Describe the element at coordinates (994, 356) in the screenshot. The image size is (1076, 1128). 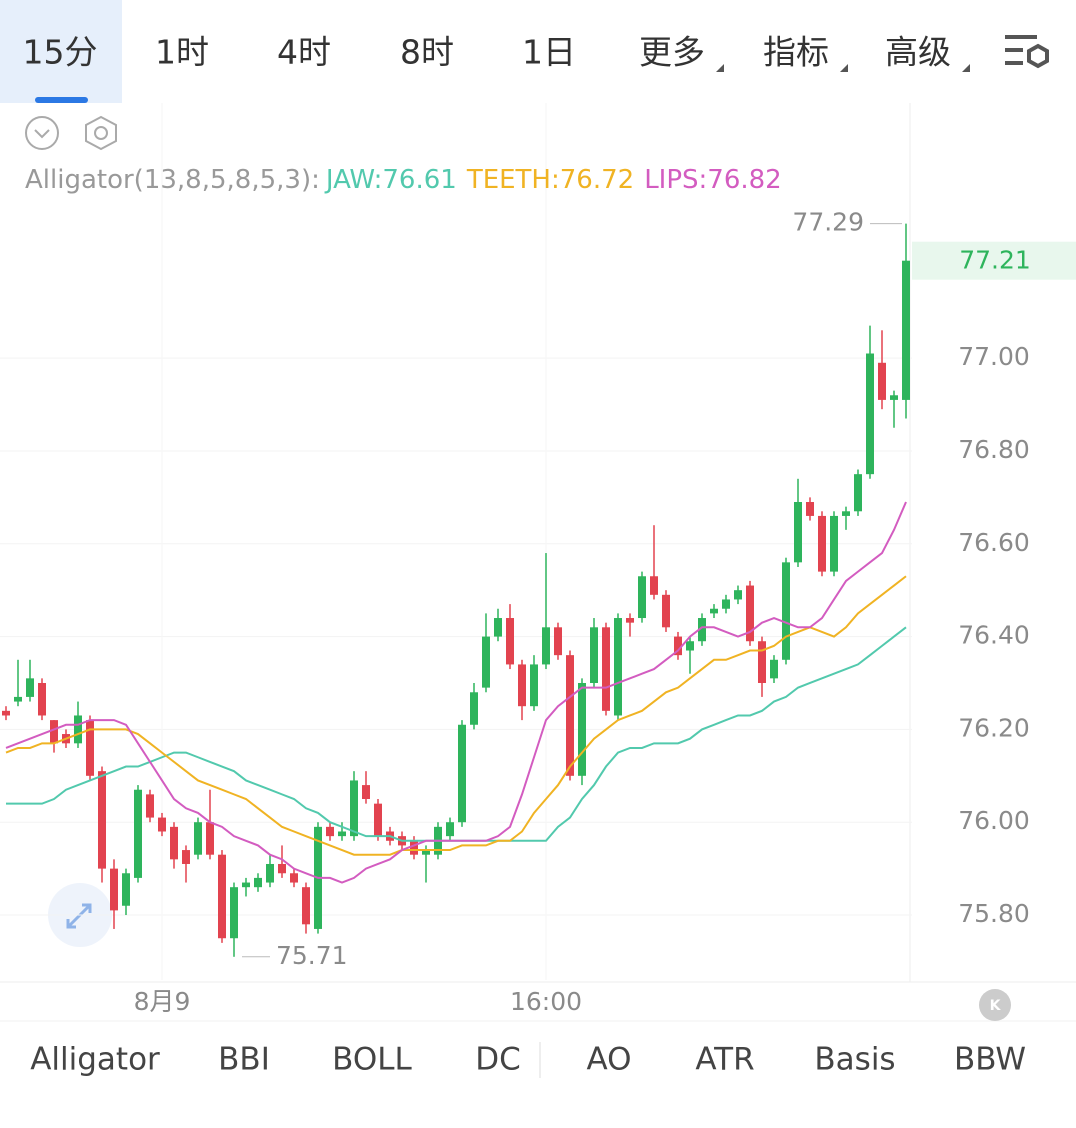
I see `y-tick-label: 77.00` at that location.